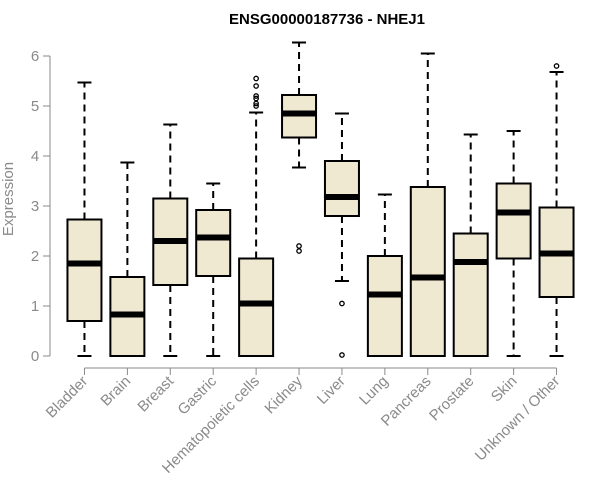  Describe the element at coordinates (170, 240) in the screenshot. I see `box-breast` at that location.